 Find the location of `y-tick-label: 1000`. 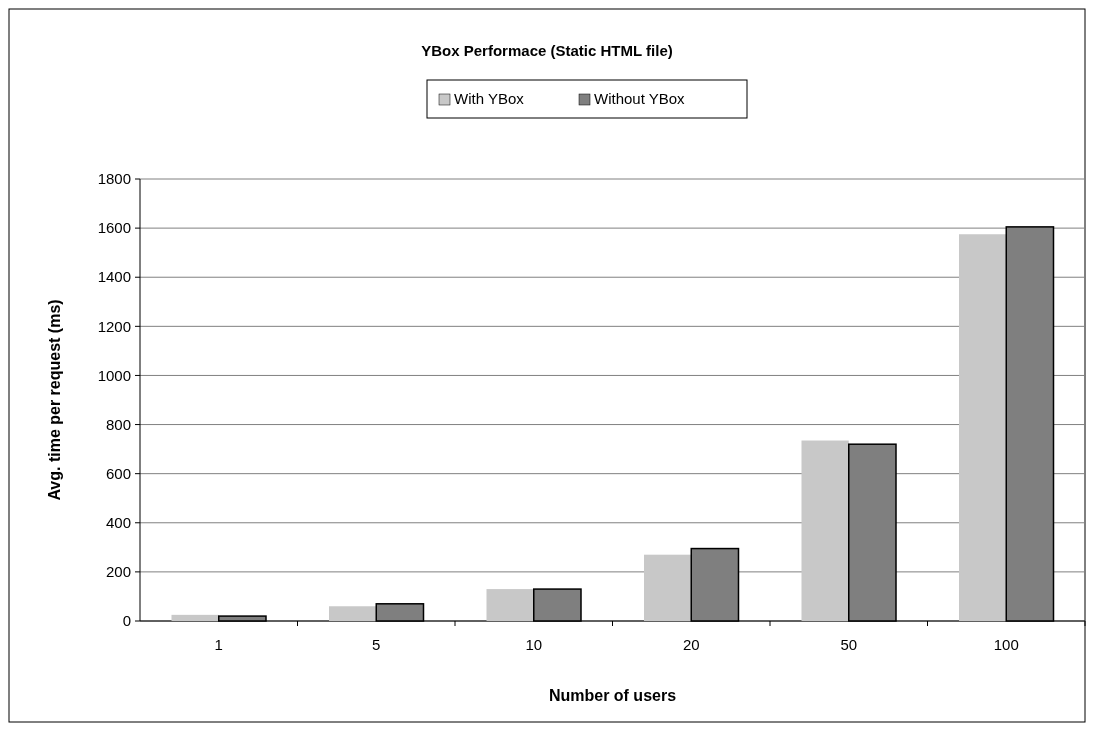

y-tick-label: 1000 is located at coordinates (114, 375).